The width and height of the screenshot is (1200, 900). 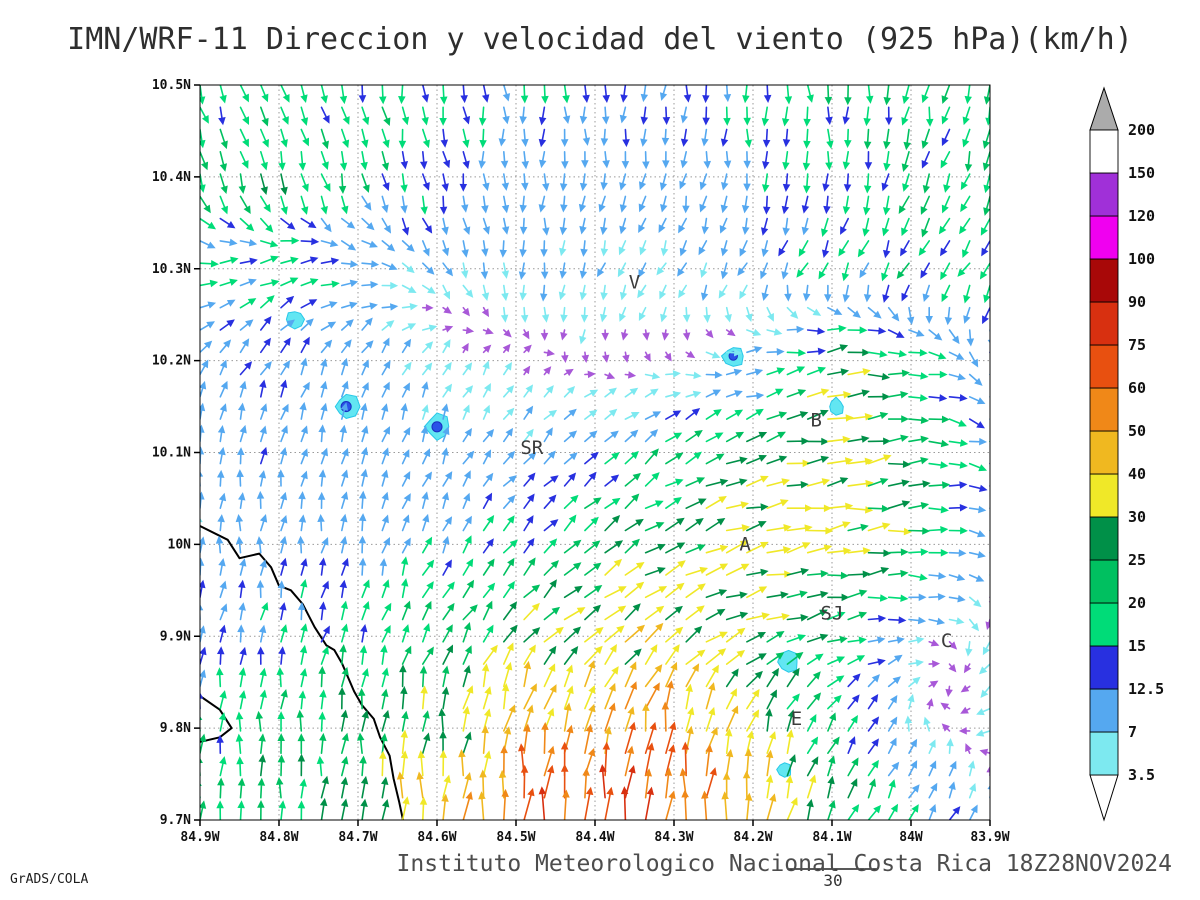 I want to click on station-label-e: E, so click(x=796, y=719).